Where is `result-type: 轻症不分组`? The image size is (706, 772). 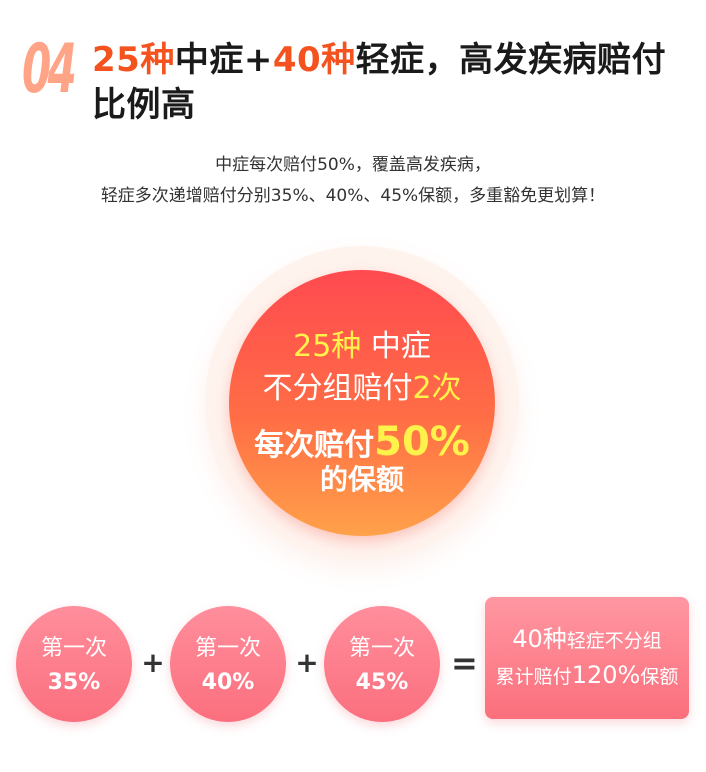 result-type: 轻症不分组 is located at coordinates (614, 641).